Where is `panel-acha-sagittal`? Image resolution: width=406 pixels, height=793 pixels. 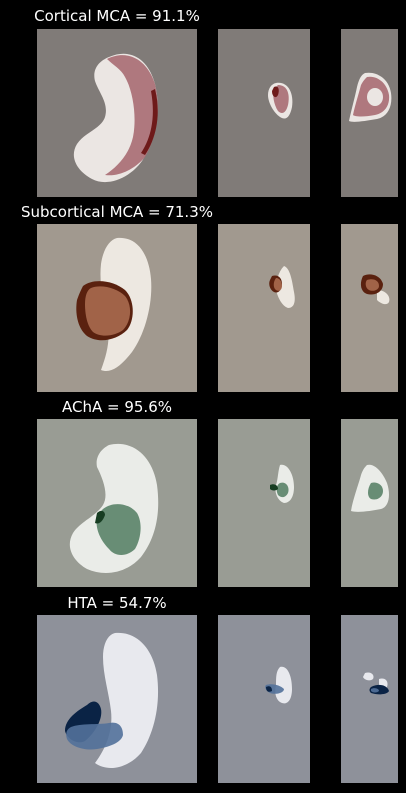 panel-acha-sagittal is located at coordinates (369, 503).